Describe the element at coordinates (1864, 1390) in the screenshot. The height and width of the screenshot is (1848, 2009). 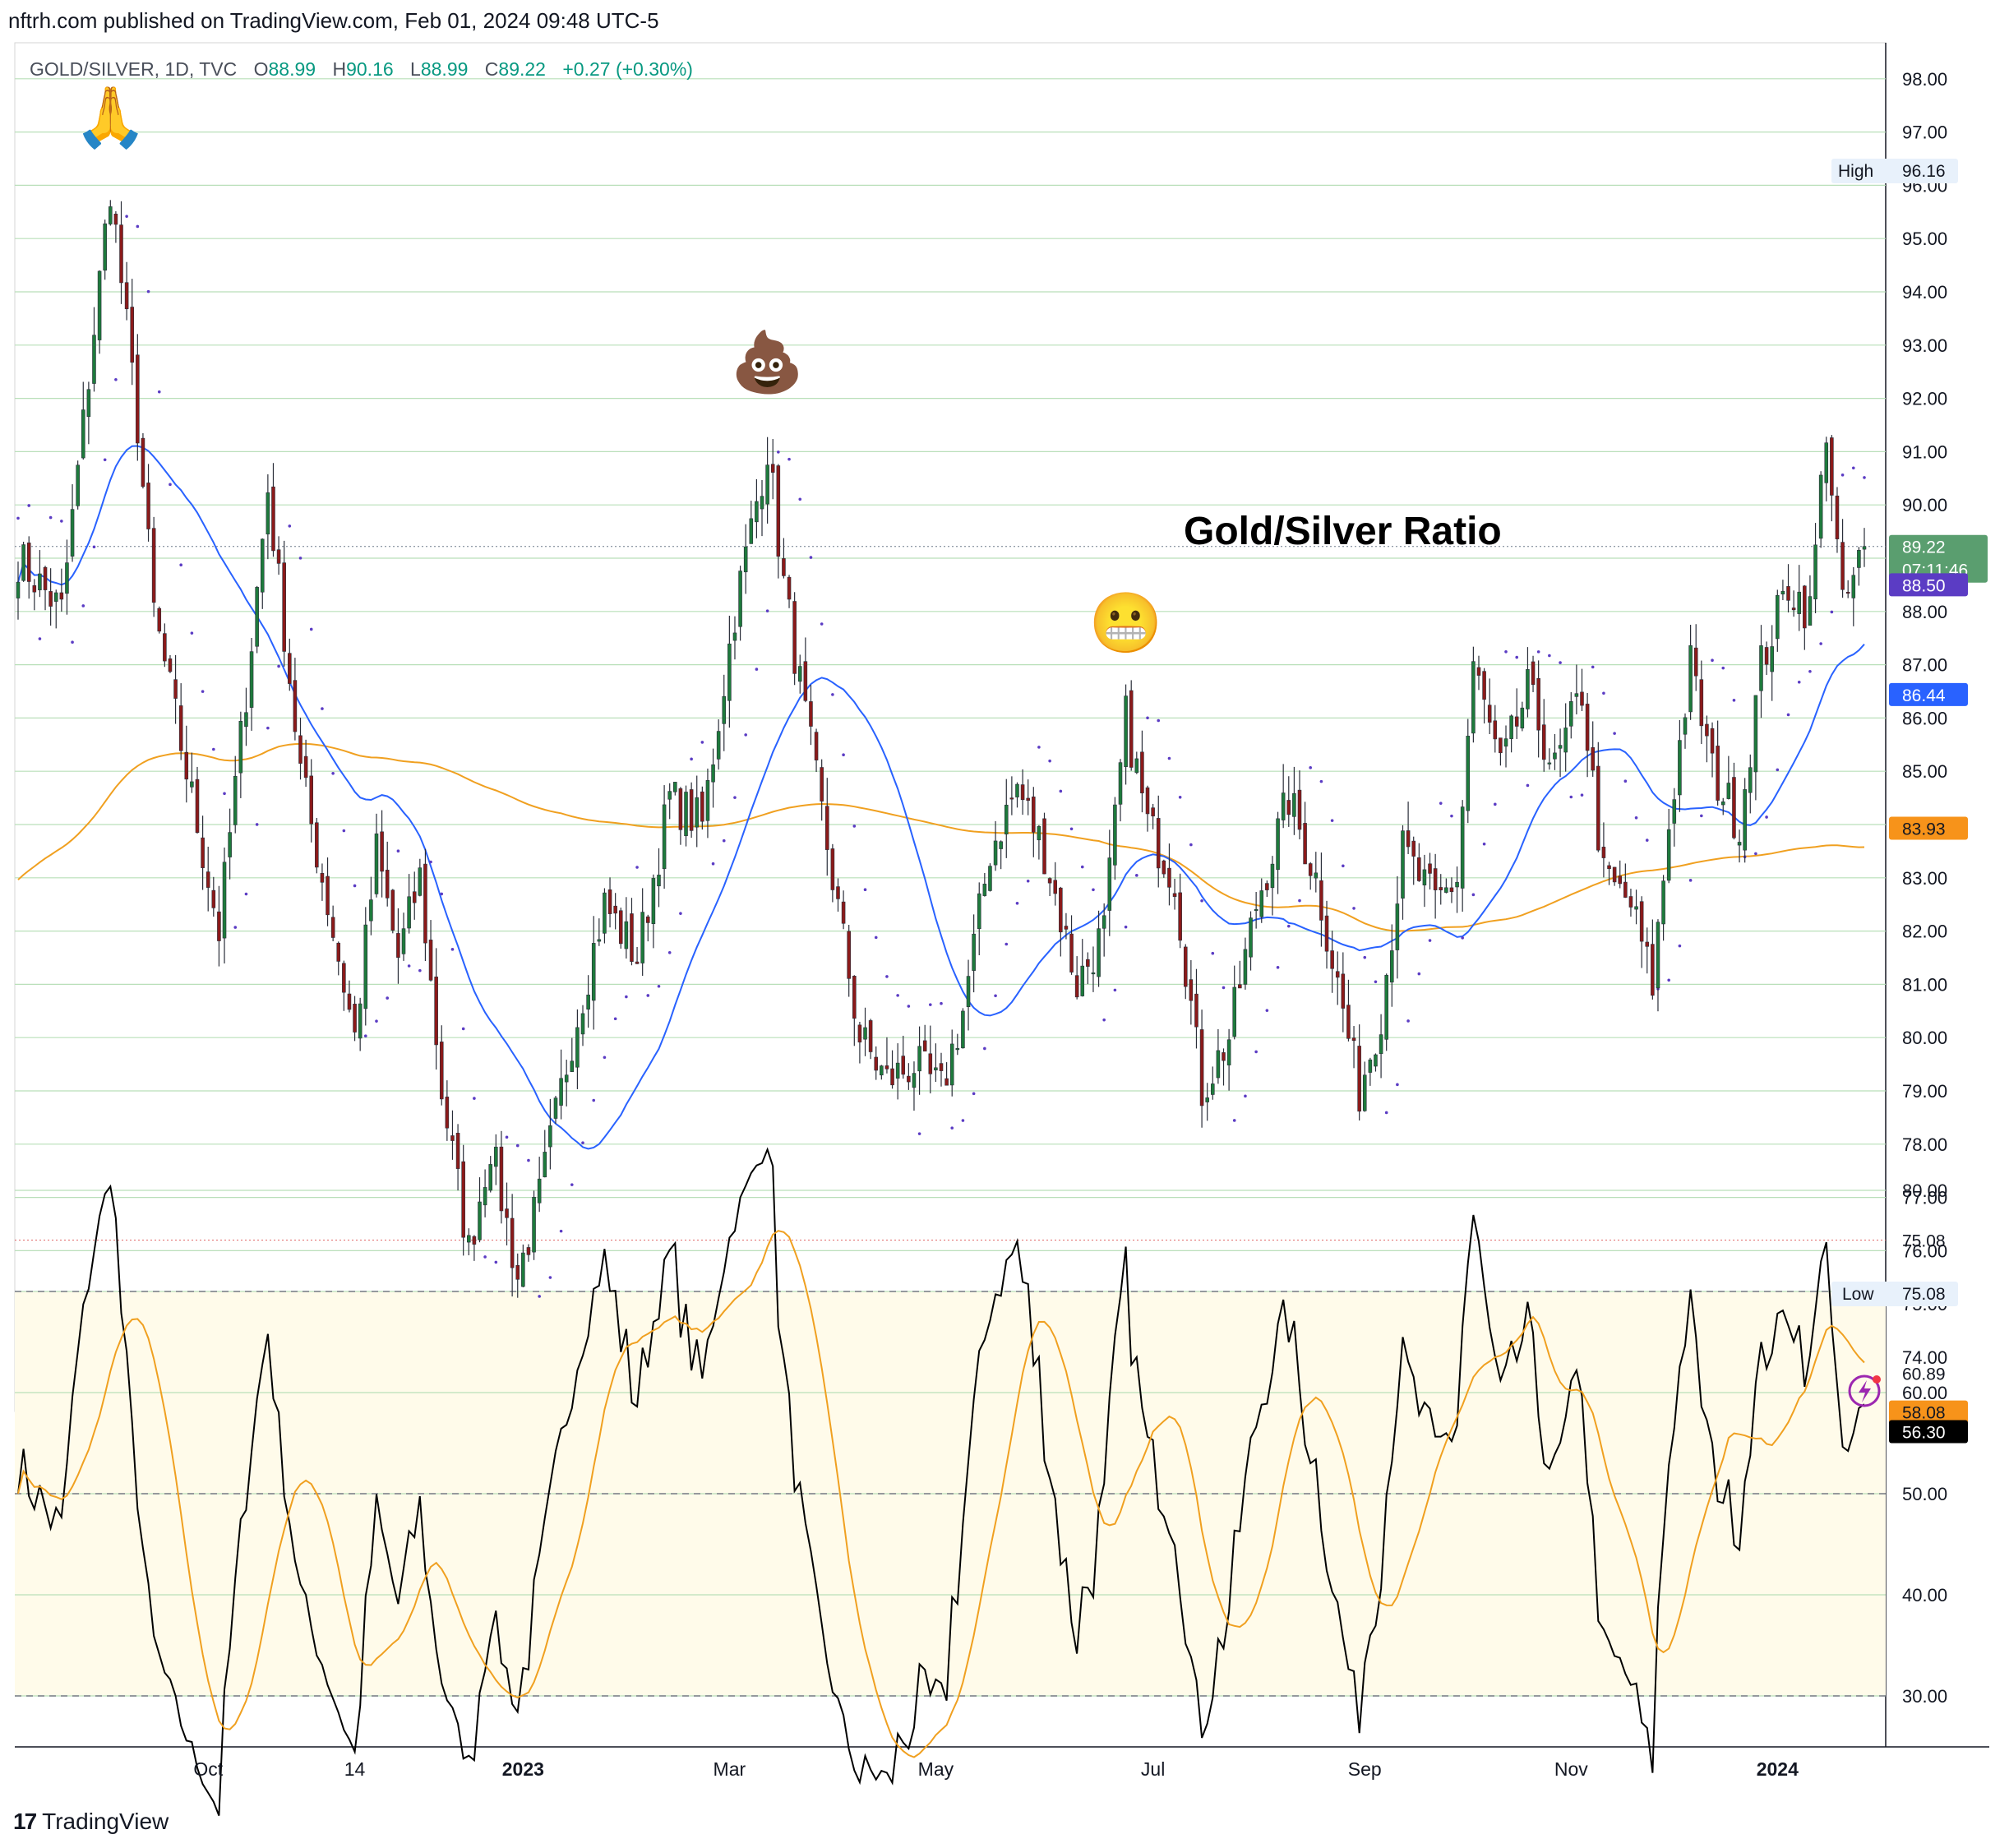
I see `lightning-icon` at that location.